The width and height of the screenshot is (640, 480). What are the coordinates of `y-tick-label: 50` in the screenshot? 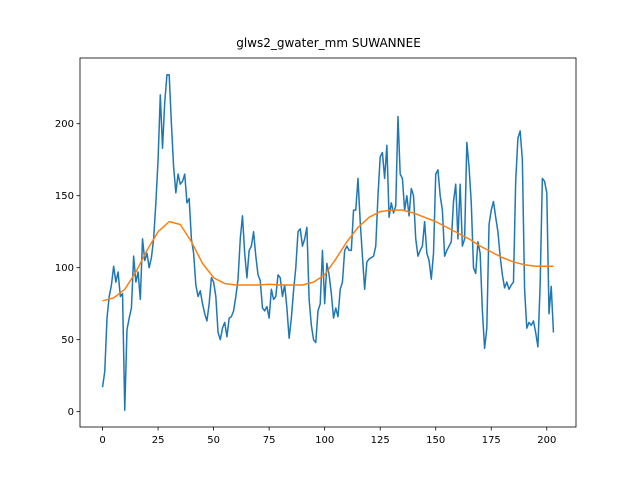 It's located at (67, 340).